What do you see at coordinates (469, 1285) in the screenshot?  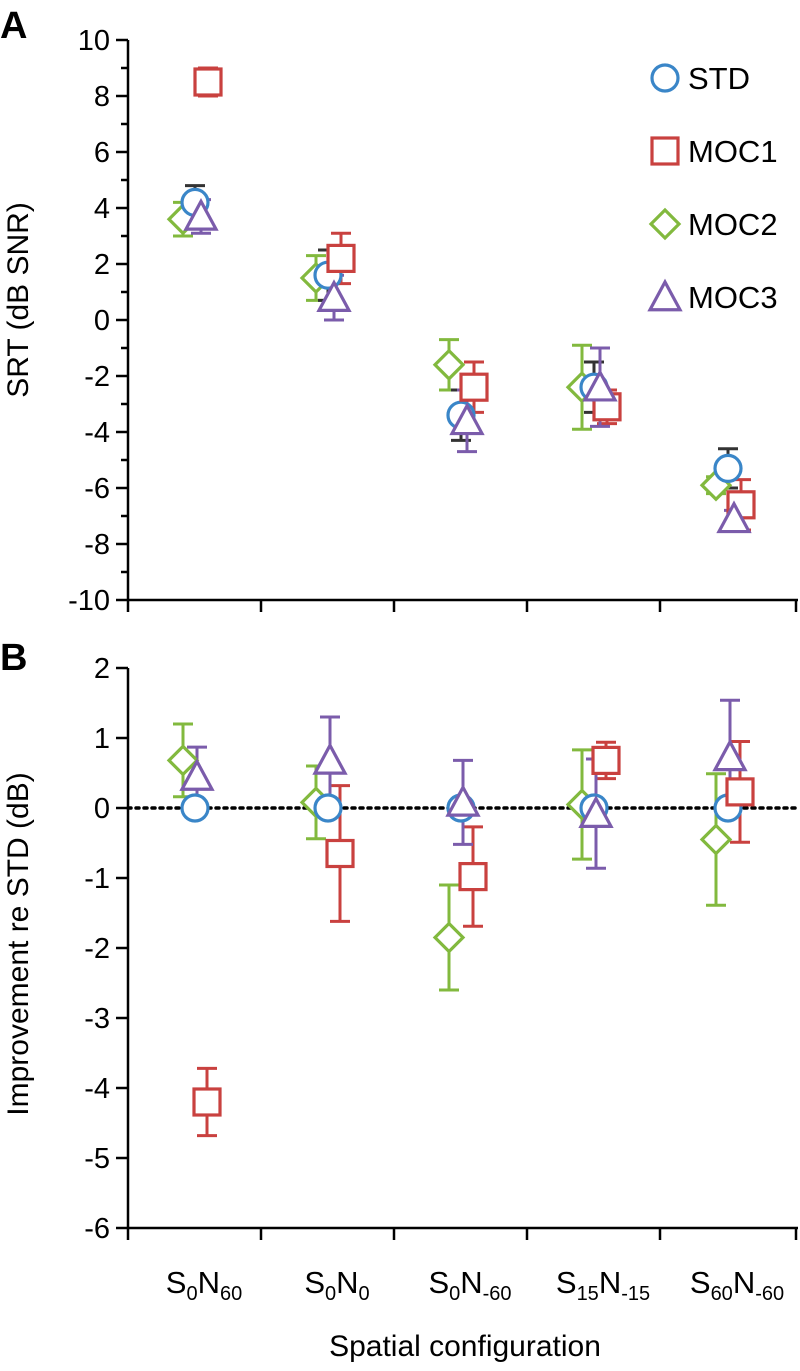 I see `x-tick-label-3: S0N-60` at bounding box center [469, 1285].